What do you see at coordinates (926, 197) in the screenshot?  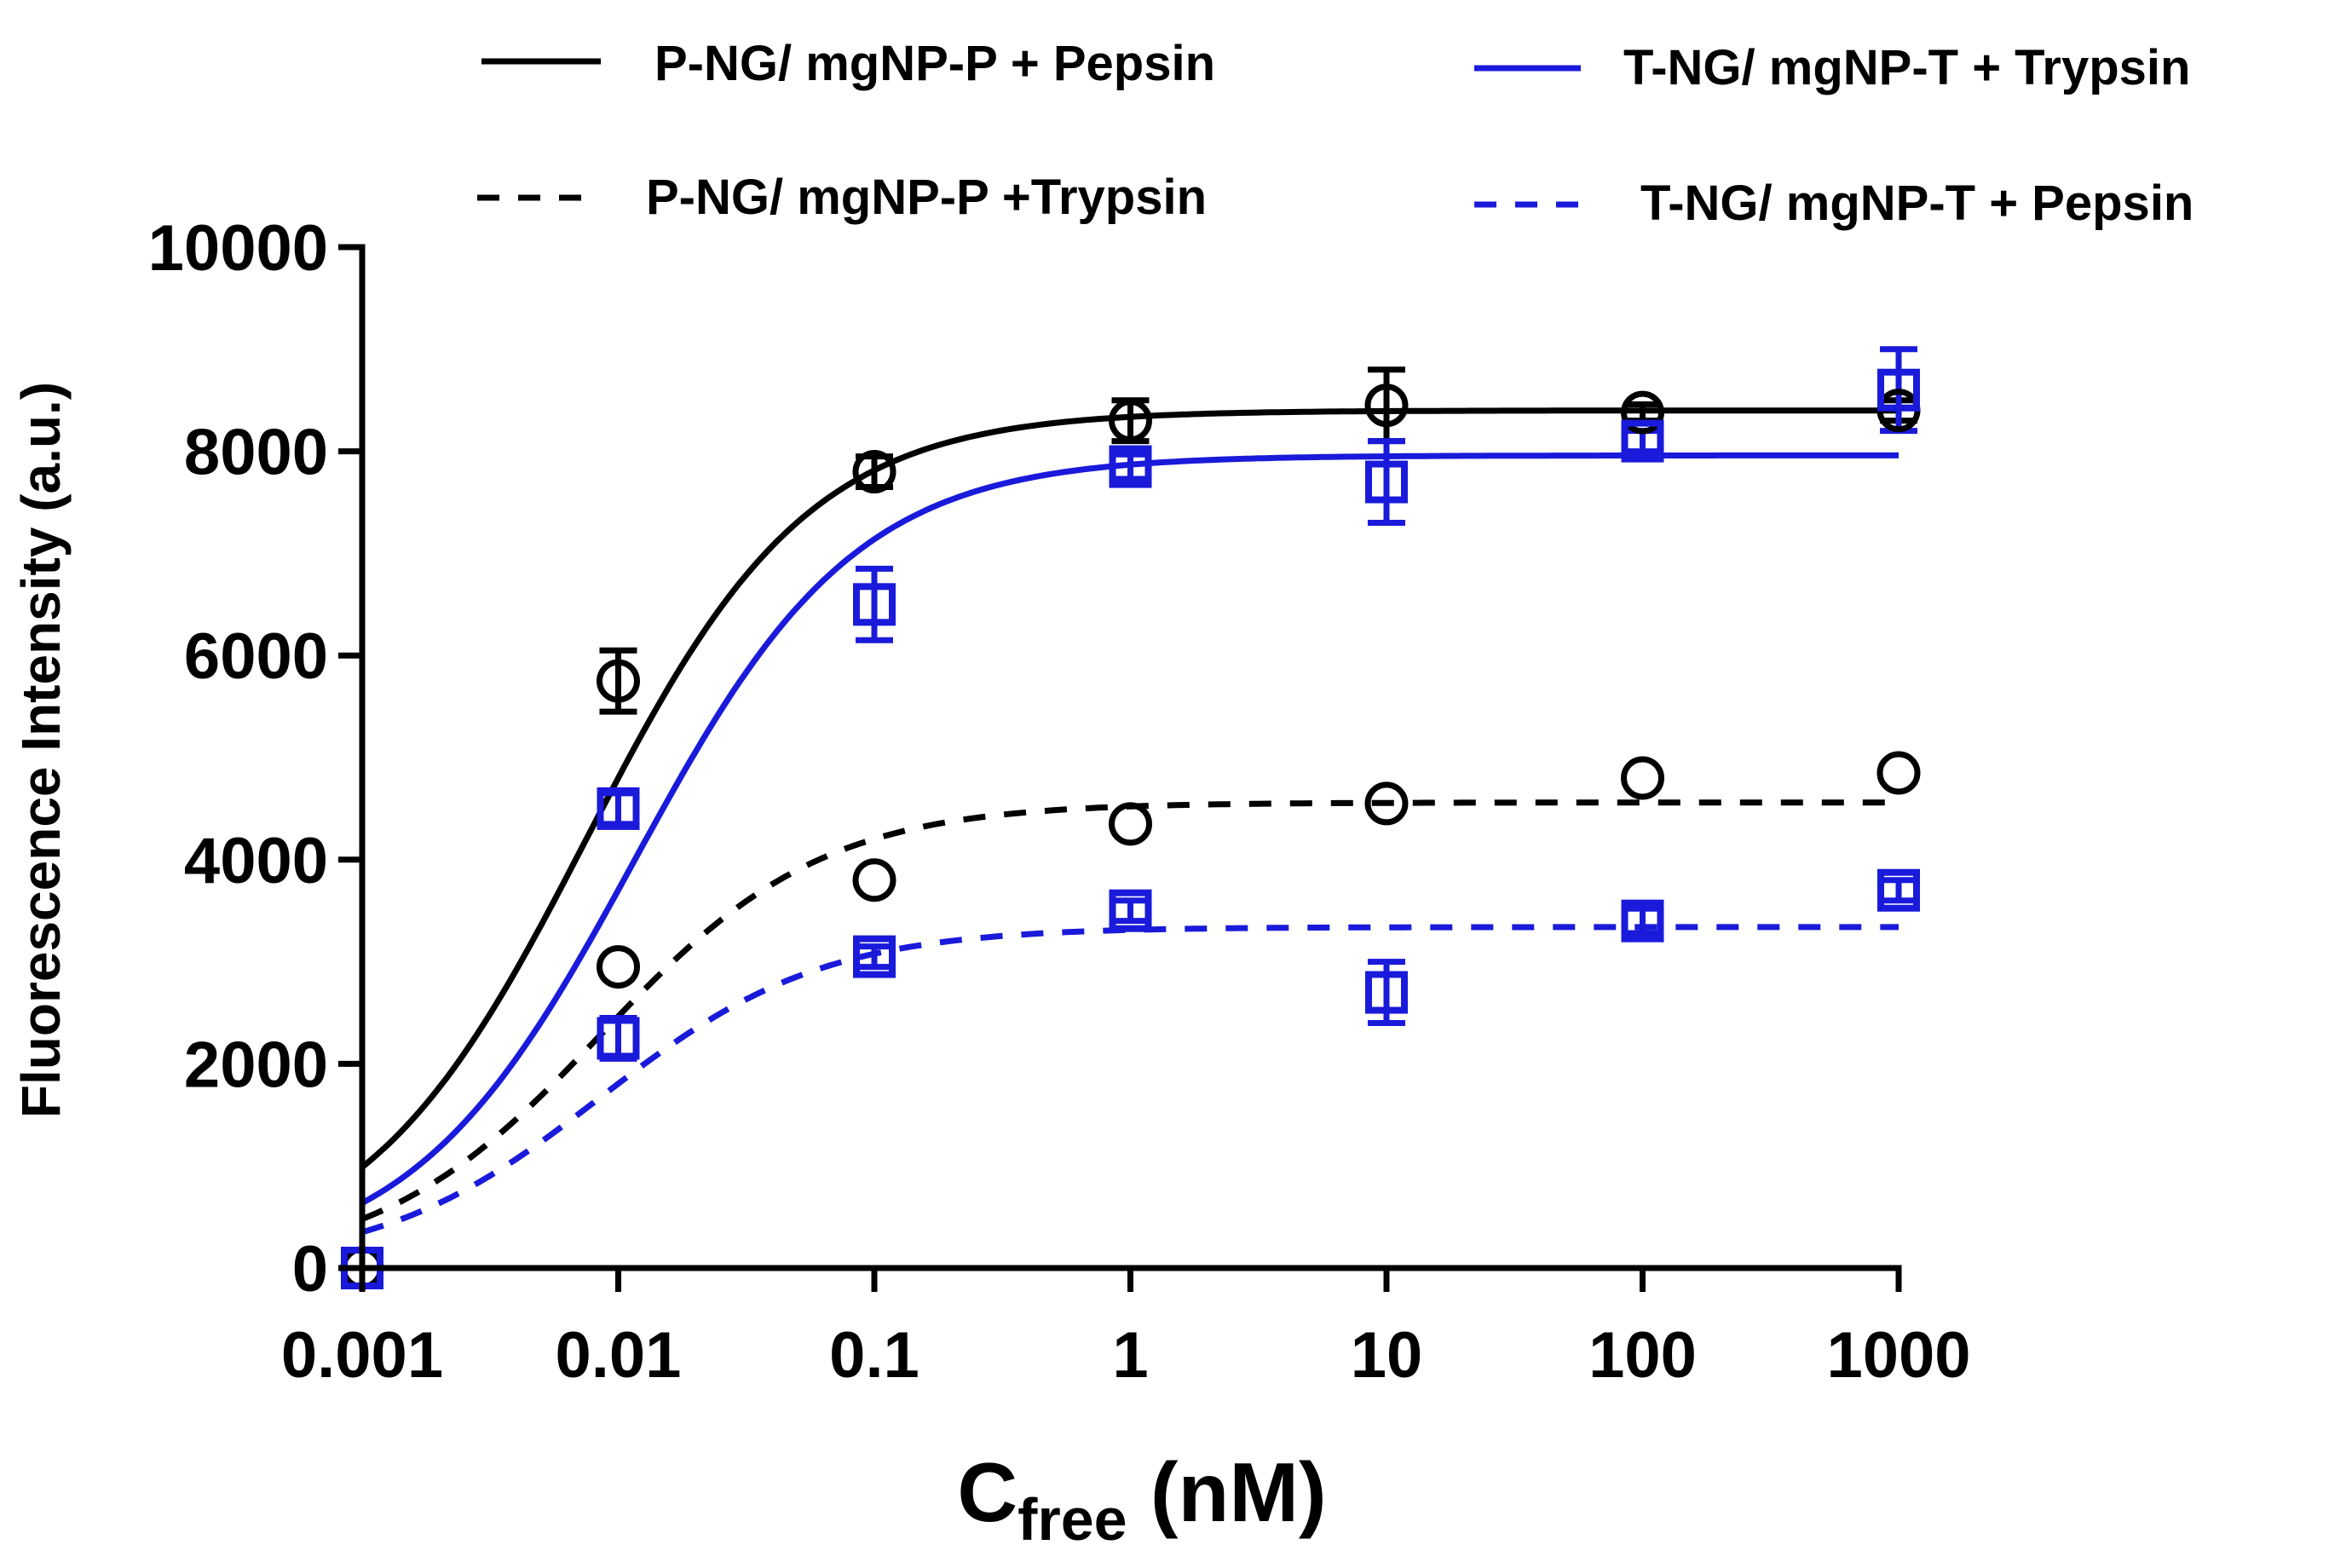 I see `legend-label: P-NG/ mgNP-P +Trypsin` at bounding box center [926, 197].